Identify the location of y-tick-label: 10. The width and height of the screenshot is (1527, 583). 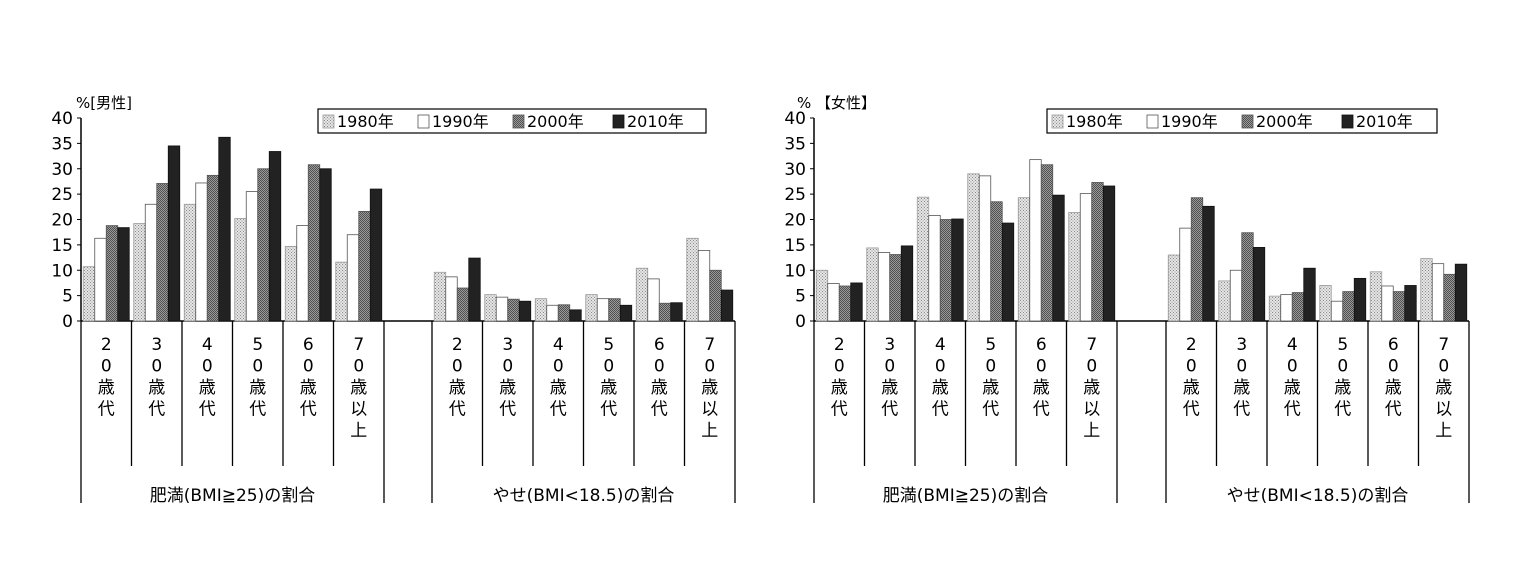
(795, 271).